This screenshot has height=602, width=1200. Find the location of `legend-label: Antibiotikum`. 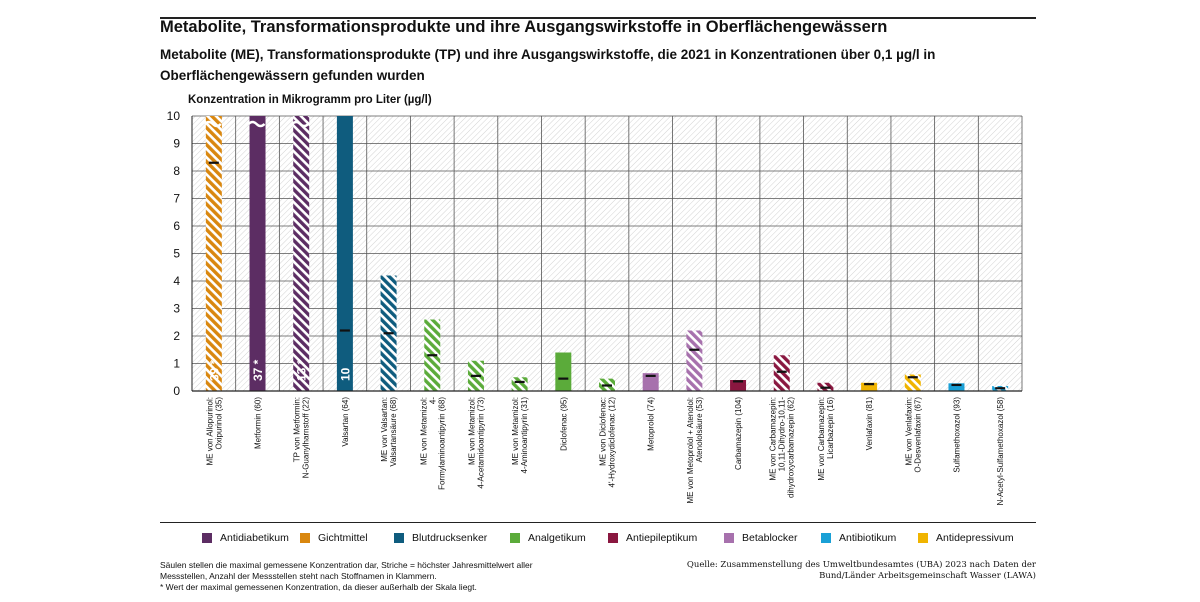

legend-label: Antibiotikum is located at coordinates (868, 538).